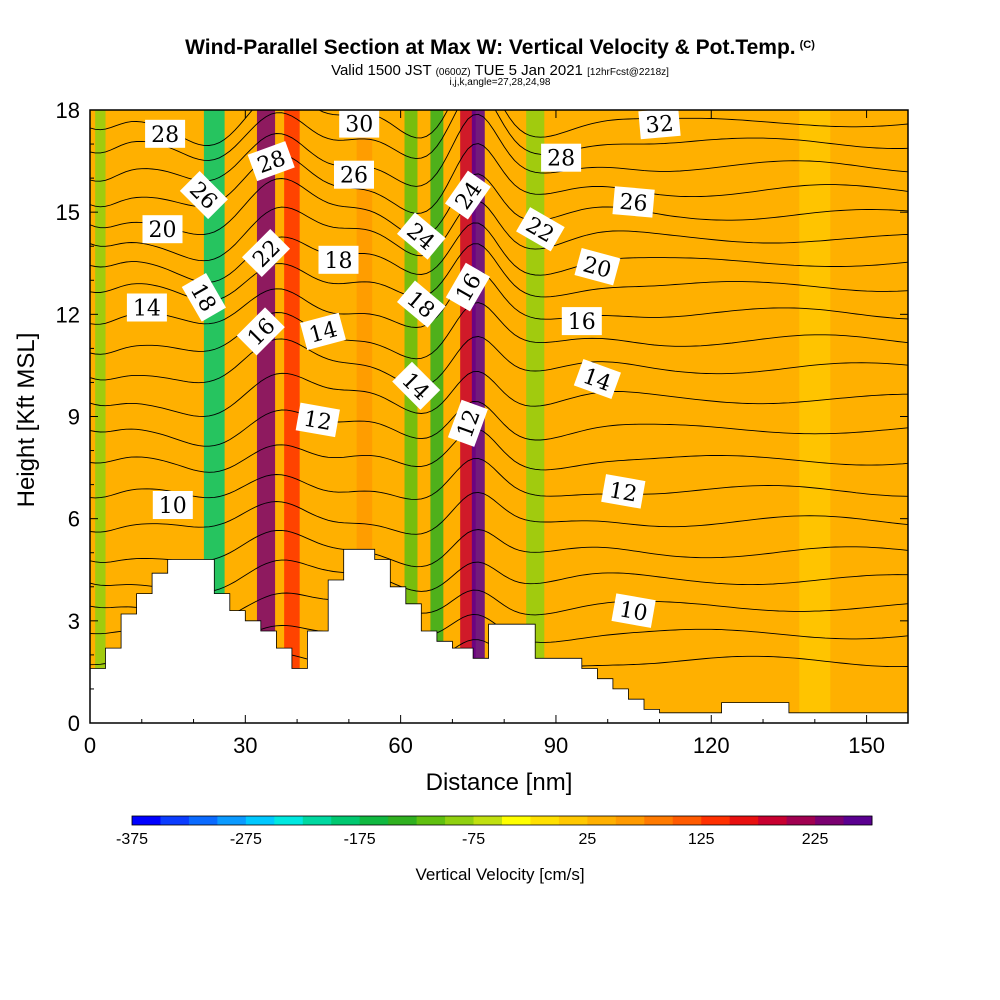  What do you see at coordinates (68, 212) in the screenshot?
I see `y-tick-label: 15` at bounding box center [68, 212].